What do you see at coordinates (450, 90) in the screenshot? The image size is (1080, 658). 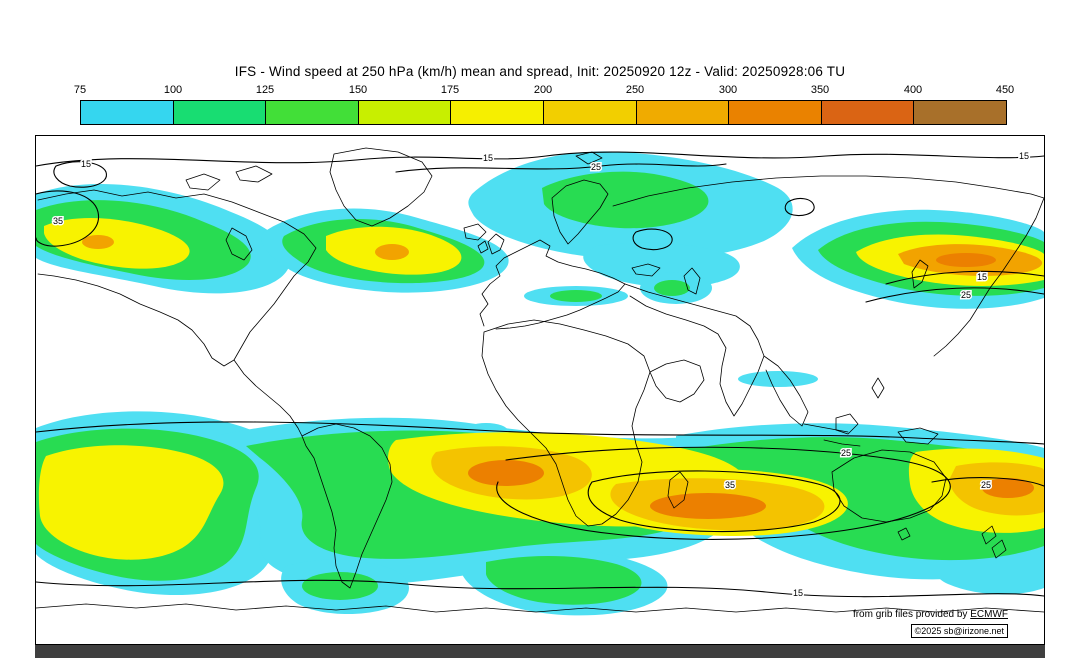 I see `colorbar-tick-label: 175` at bounding box center [450, 90].